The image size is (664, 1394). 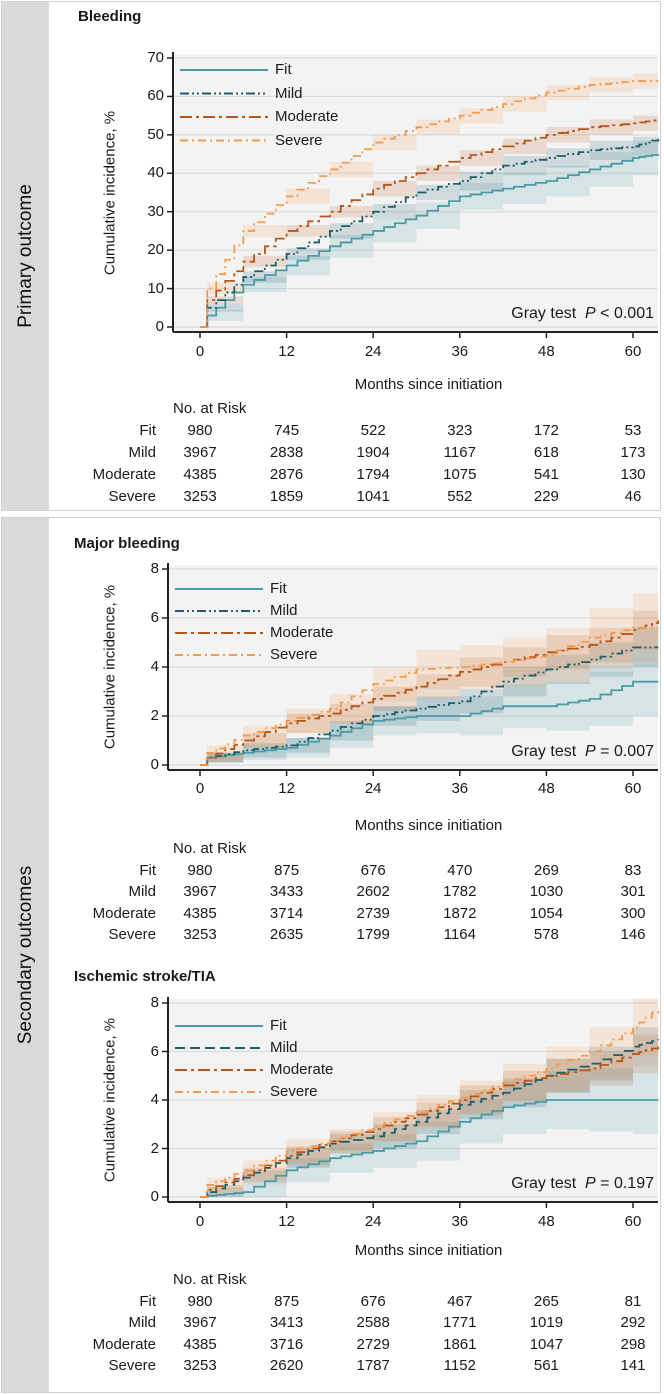 What do you see at coordinates (286, 351) in the screenshot?
I see `x-tick-label: 12` at bounding box center [286, 351].